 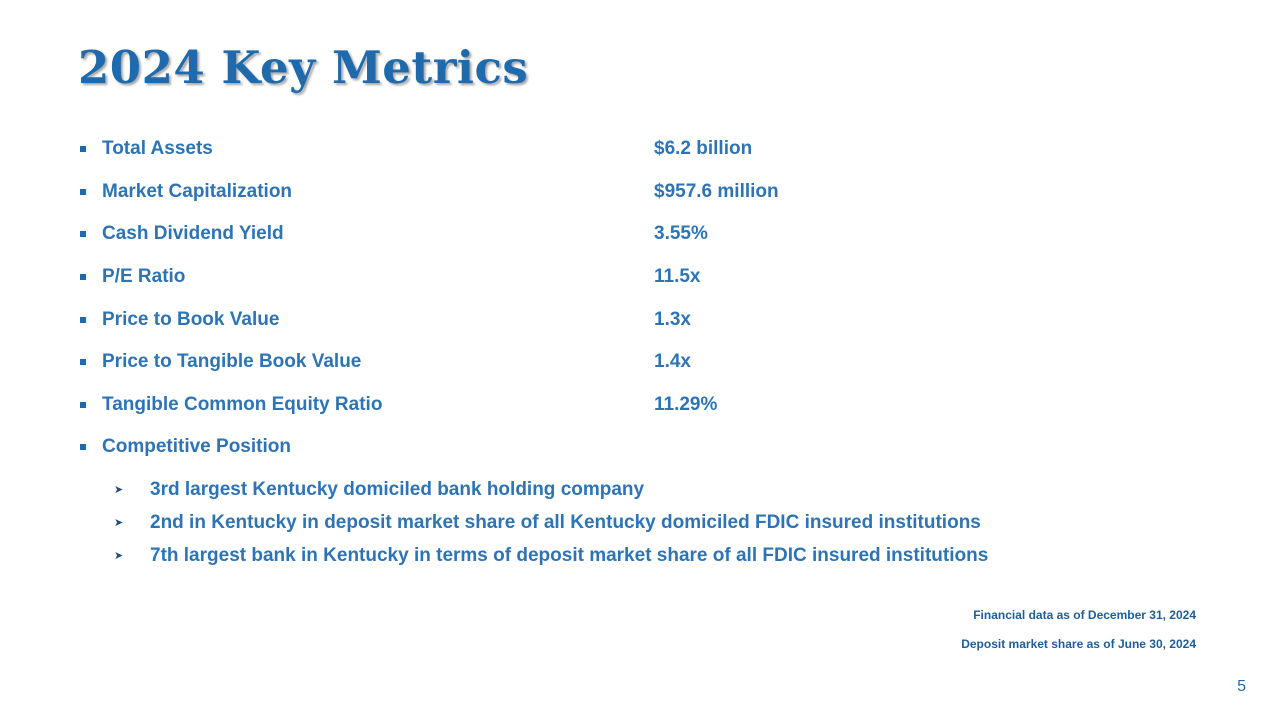 I want to click on metric-label: Competitive Position, so click(x=196, y=446).